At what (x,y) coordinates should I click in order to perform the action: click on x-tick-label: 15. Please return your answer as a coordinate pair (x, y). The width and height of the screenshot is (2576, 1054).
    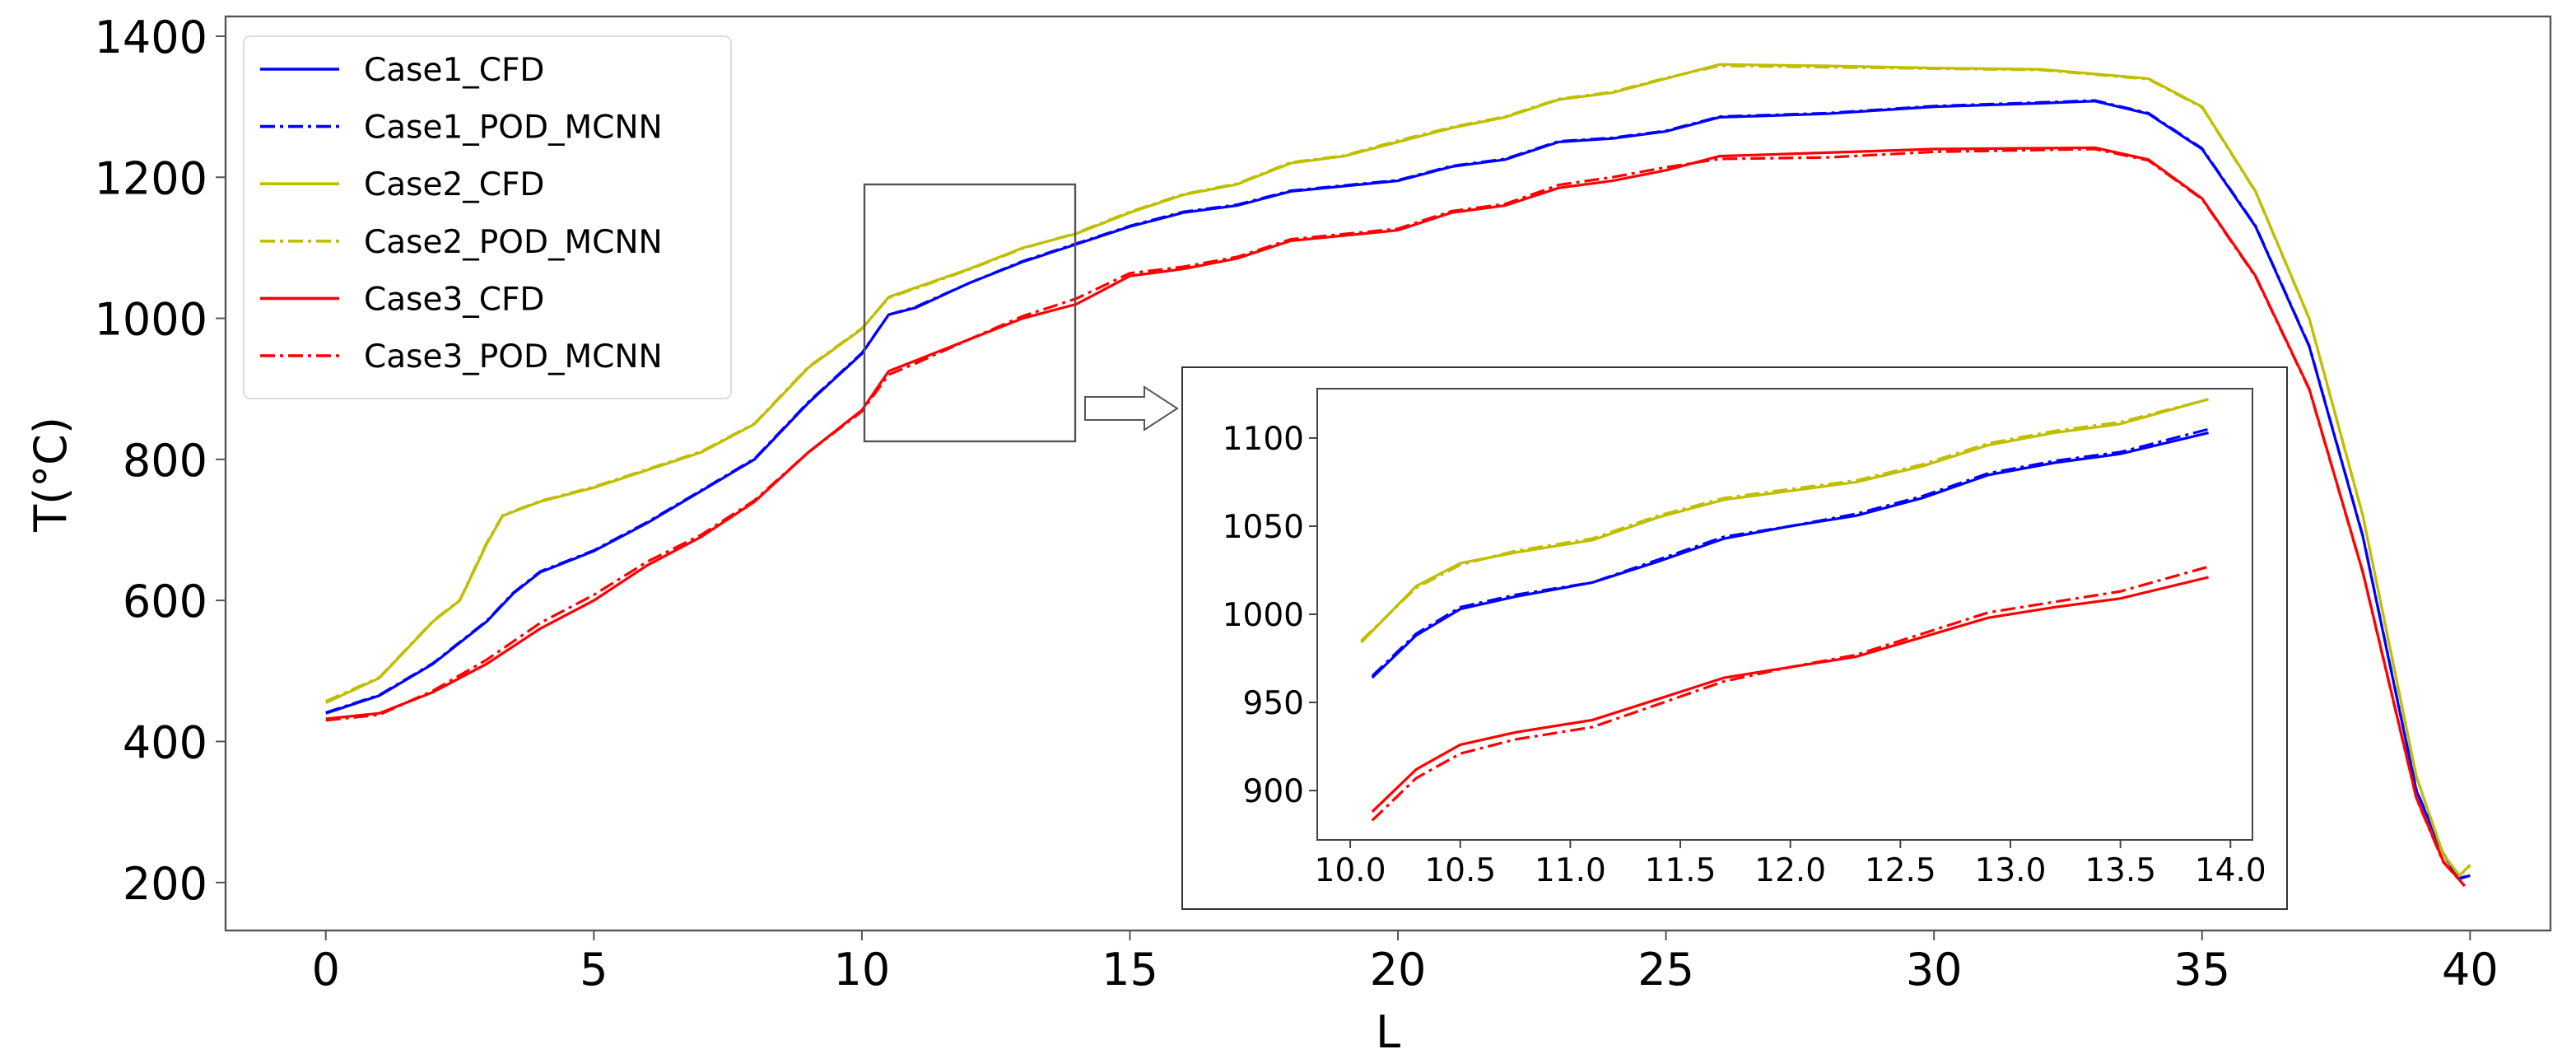
    Looking at the image, I should click on (1130, 970).